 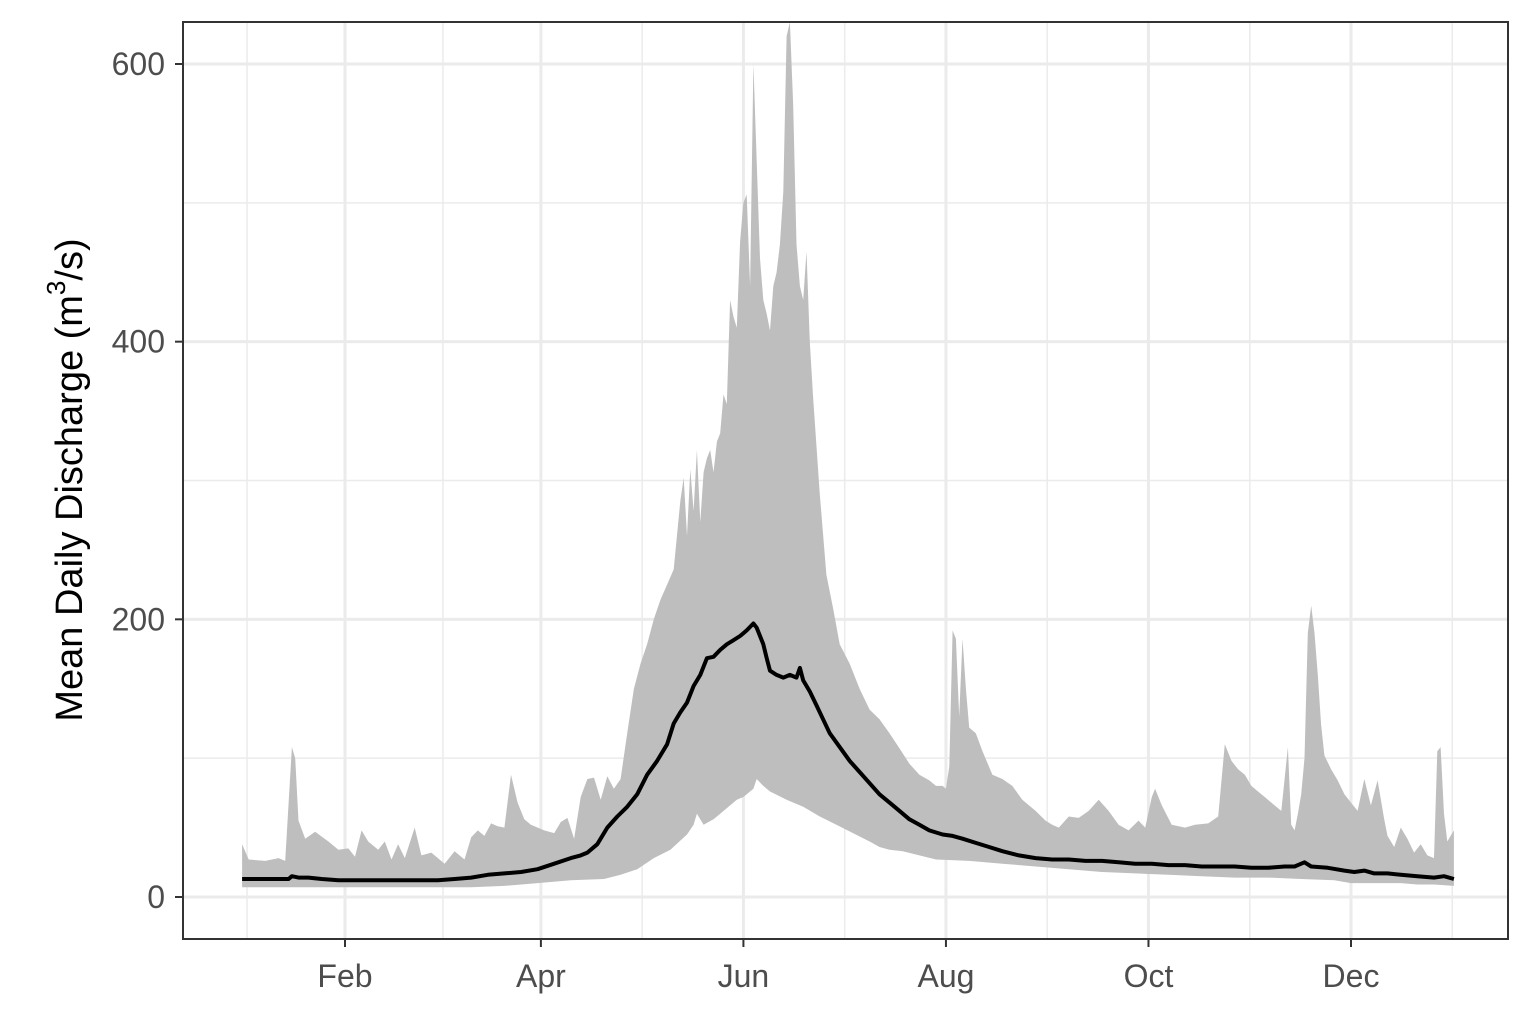 What do you see at coordinates (744, 976) in the screenshot?
I see `x-tick-label: Jun` at bounding box center [744, 976].